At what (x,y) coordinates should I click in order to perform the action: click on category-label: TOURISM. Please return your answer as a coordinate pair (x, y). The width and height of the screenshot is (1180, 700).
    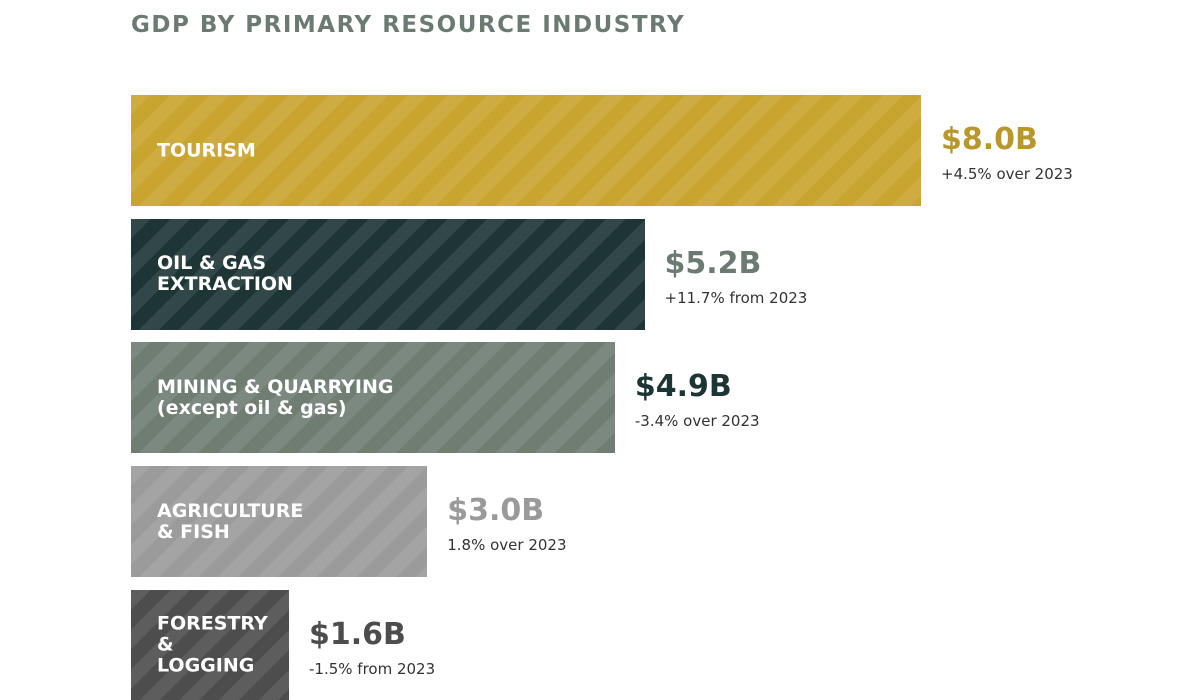
    Looking at the image, I should click on (206, 150).